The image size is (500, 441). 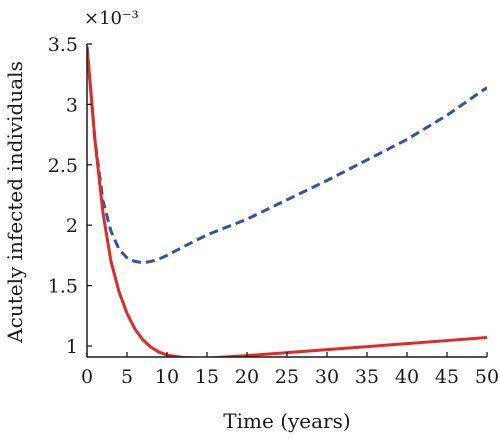 I want to click on x-tick-label: 20, so click(x=247, y=377).